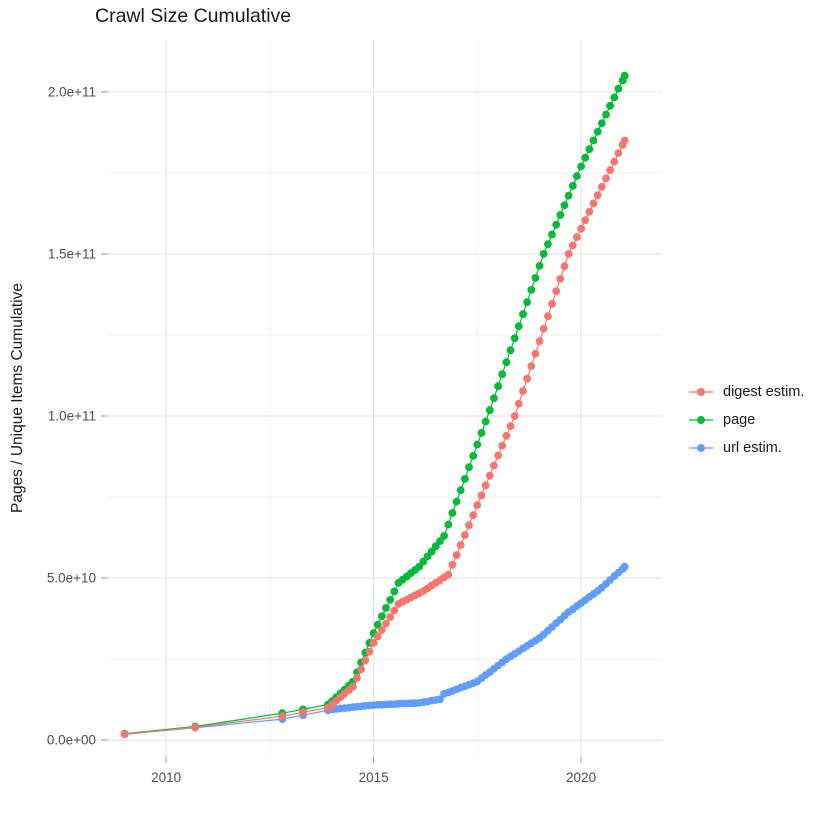  Describe the element at coordinates (739, 419) in the screenshot. I see `legend-label: page` at that location.